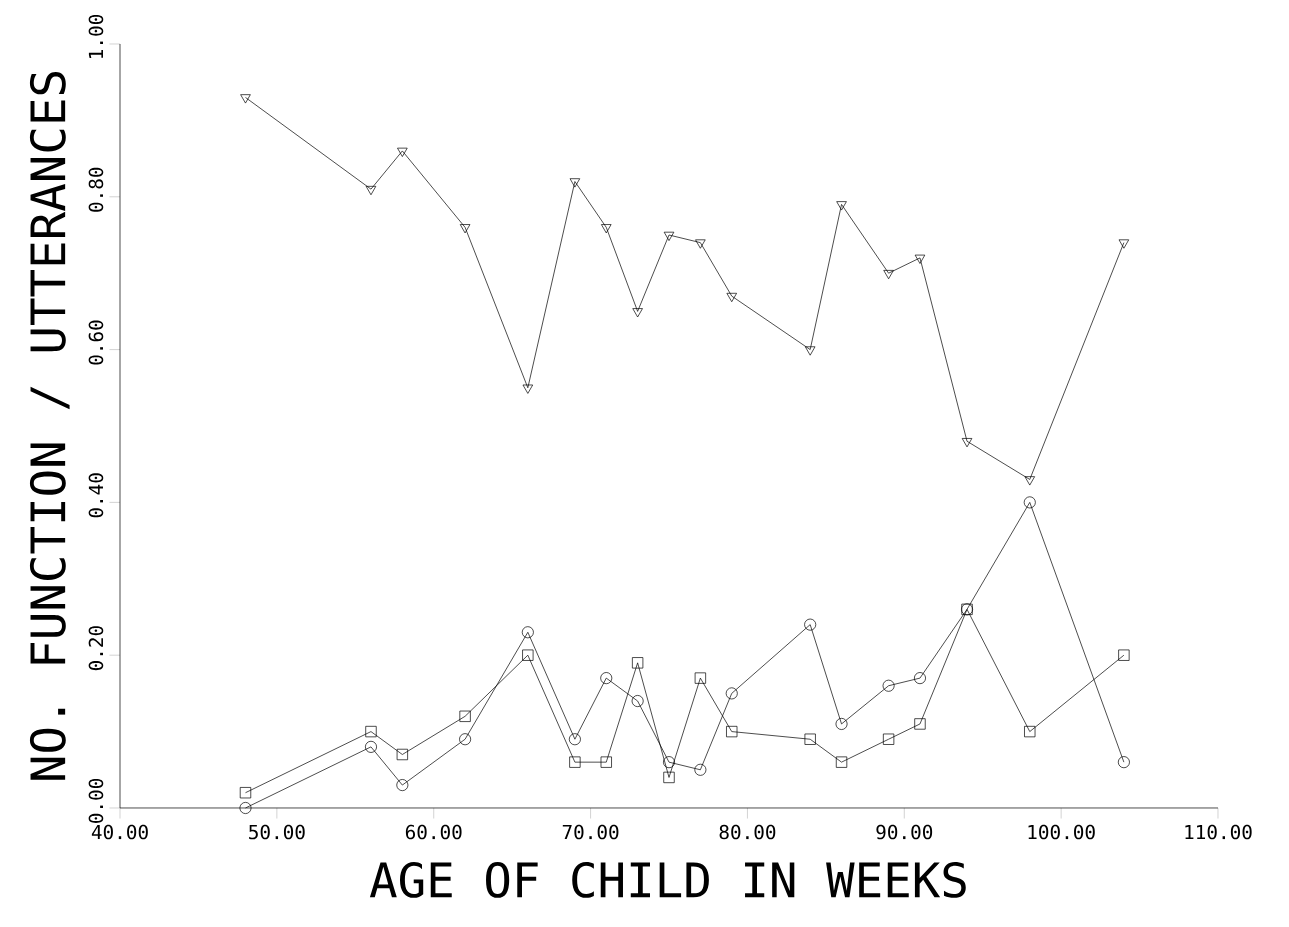 Image resolution: width=1289 pixels, height=927 pixels. Describe the element at coordinates (590, 832) in the screenshot. I see `x-tick-label: 70.00` at that location.